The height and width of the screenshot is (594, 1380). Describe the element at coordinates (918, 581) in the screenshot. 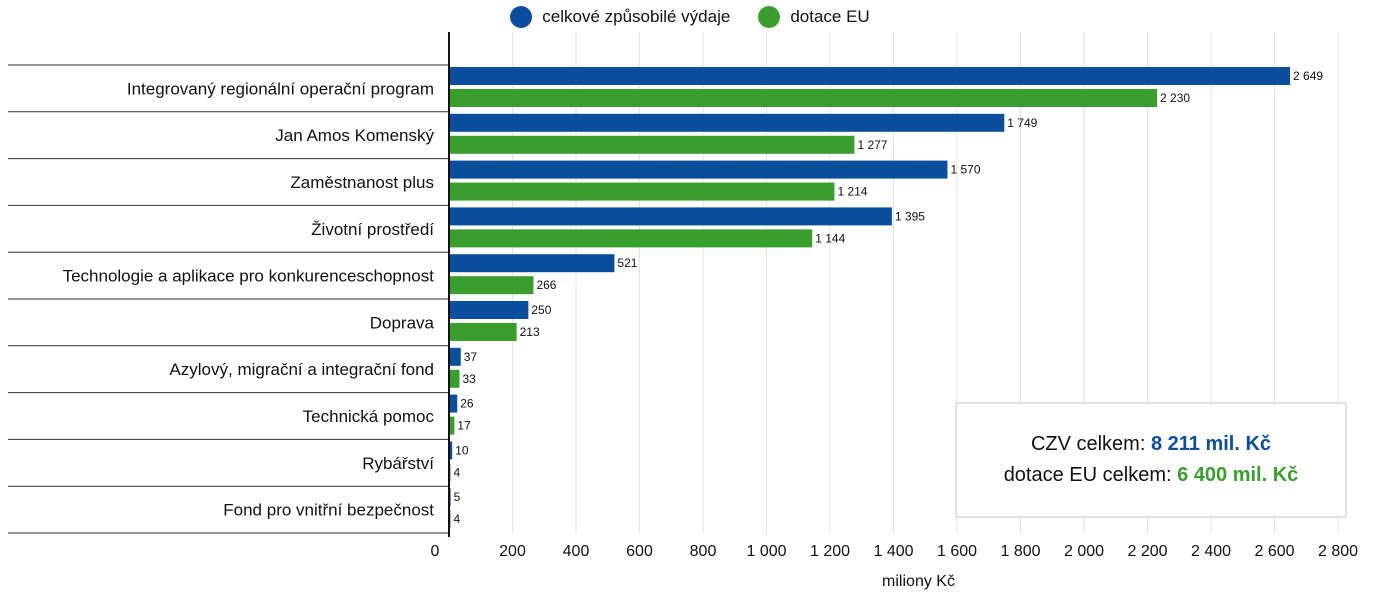

I see `x-axis-title: miliony Kč` at that location.